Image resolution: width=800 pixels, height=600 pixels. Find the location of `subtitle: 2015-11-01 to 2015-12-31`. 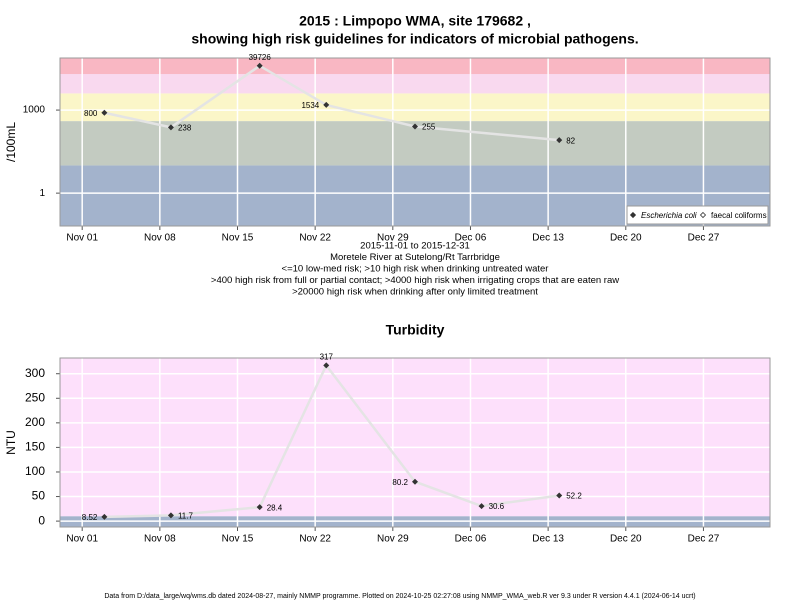

subtitle: 2015-11-01 to 2015-12-31 is located at coordinates (415, 246).